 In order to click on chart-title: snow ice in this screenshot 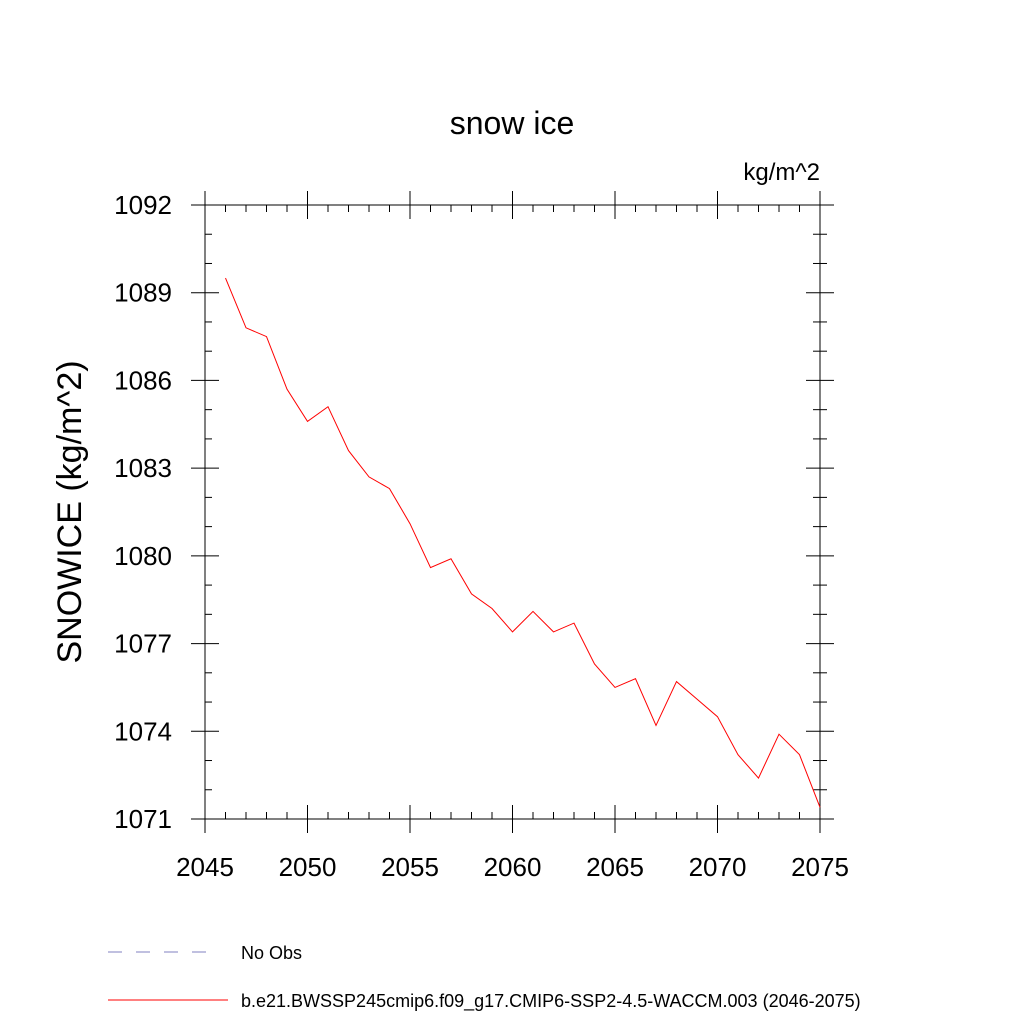, I will do `click(512, 123)`.